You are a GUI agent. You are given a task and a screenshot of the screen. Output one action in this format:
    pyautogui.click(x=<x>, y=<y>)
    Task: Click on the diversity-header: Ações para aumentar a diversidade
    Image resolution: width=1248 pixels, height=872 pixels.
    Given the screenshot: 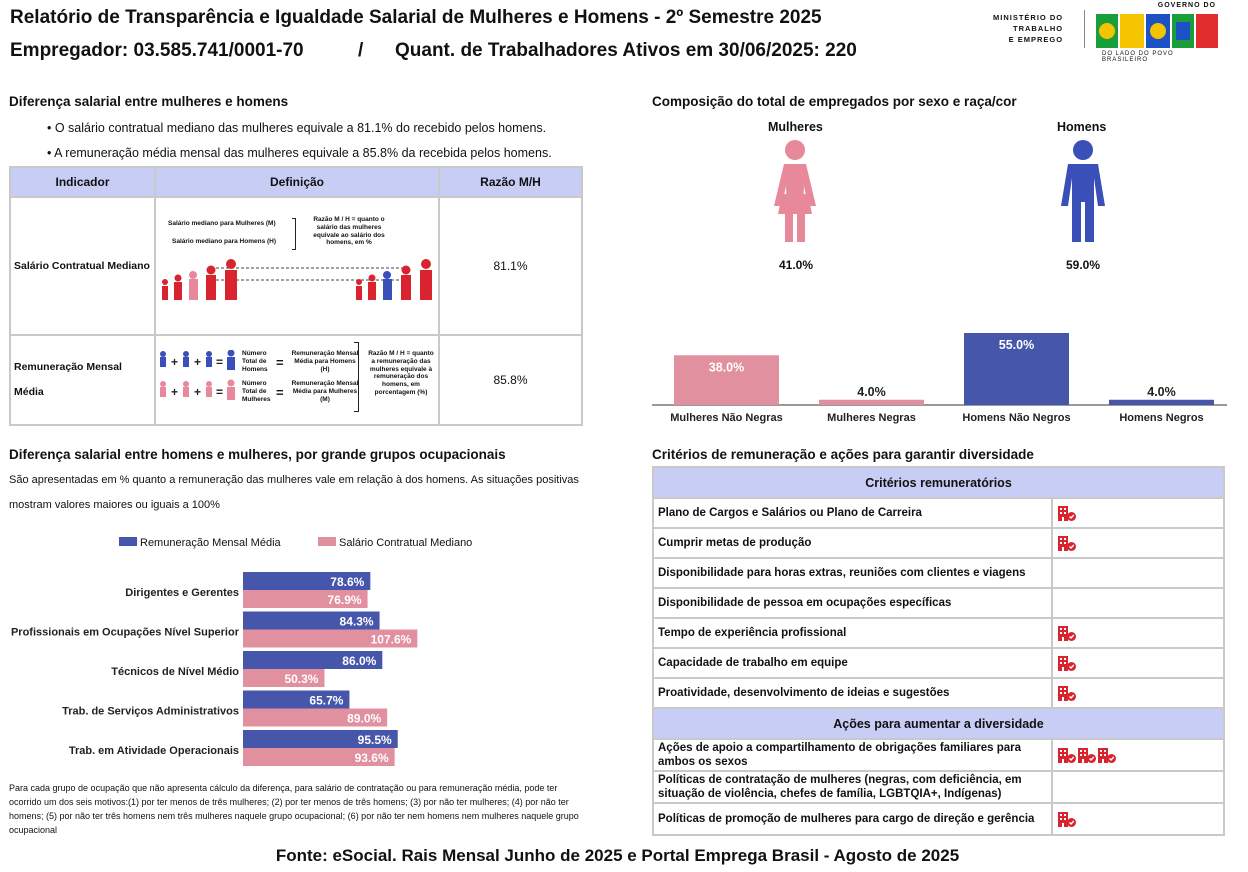 What is the action you would take?
    pyautogui.click(x=938, y=723)
    